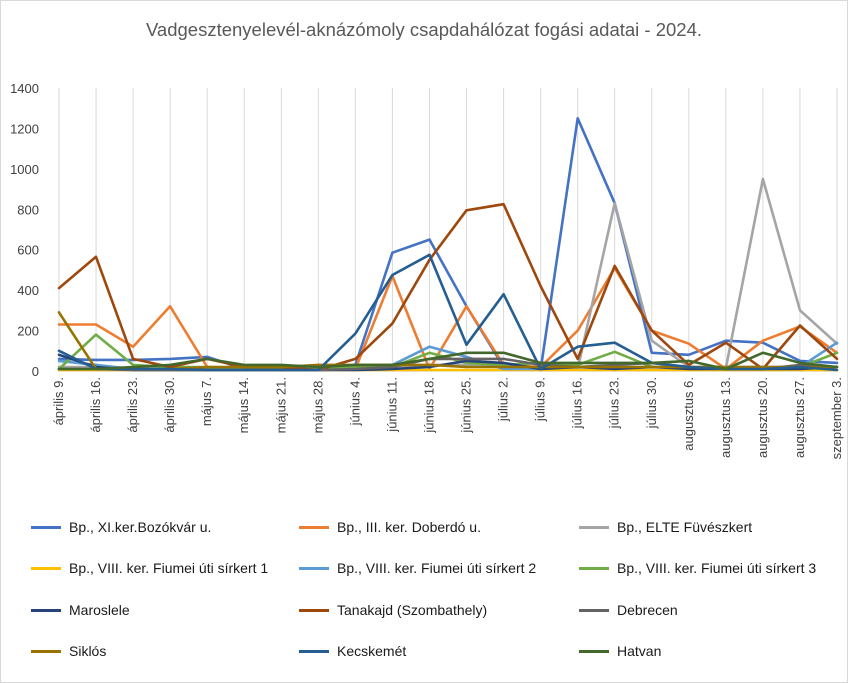  I want to click on legend-label: Bp., VIII. ker. Fiumei úti sírkert 3, so click(717, 568).